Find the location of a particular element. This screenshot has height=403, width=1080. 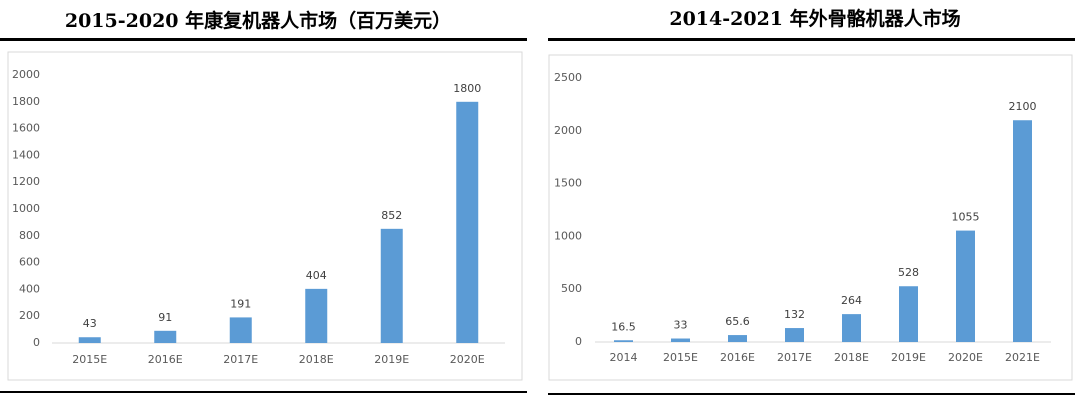

data-label: 404 is located at coordinates (316, 275).